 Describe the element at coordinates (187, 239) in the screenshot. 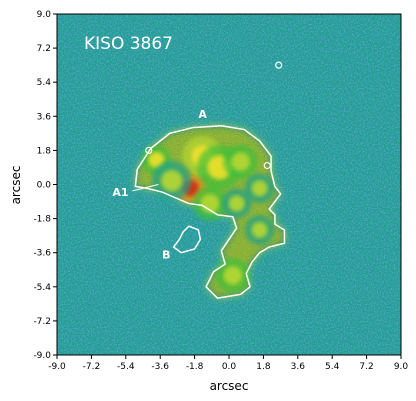

I see `contour-line` at that location.